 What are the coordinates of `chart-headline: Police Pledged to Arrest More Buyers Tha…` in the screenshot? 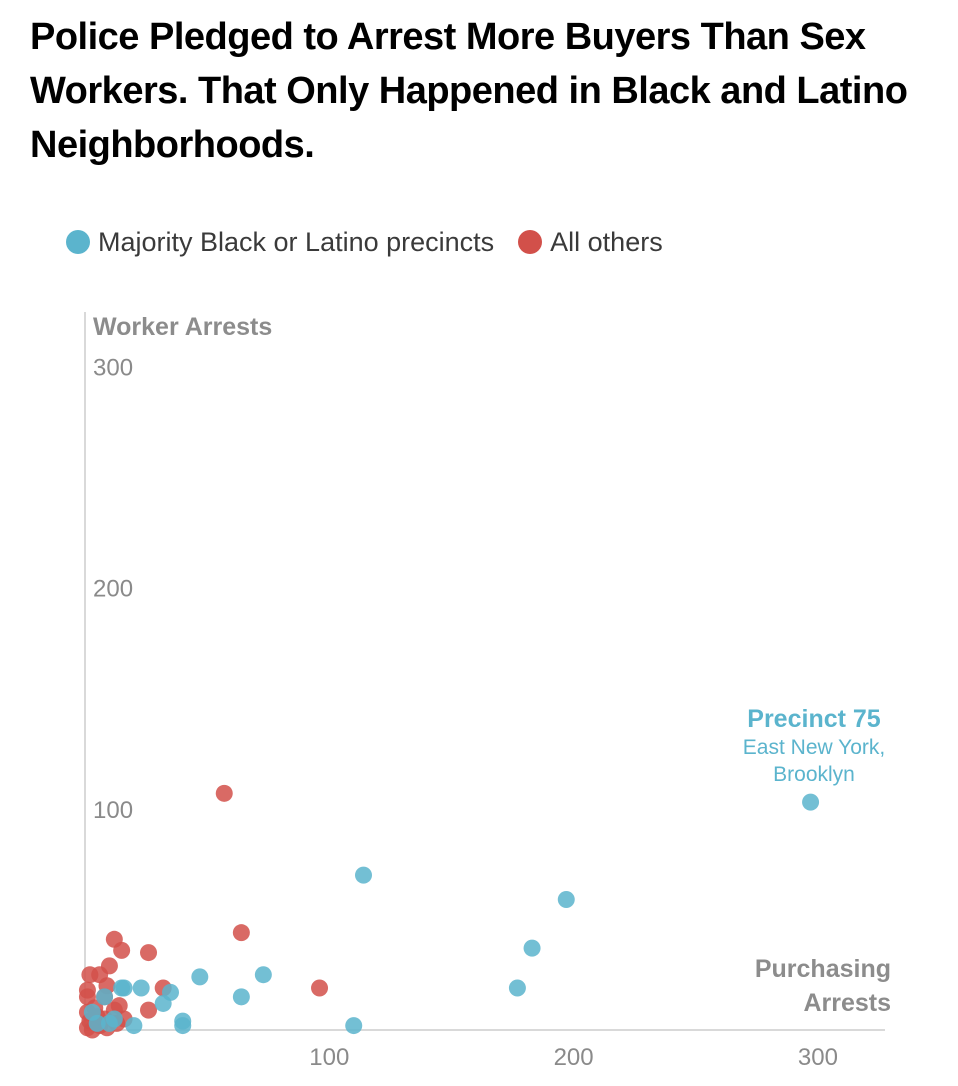 It's located at (469, 91).